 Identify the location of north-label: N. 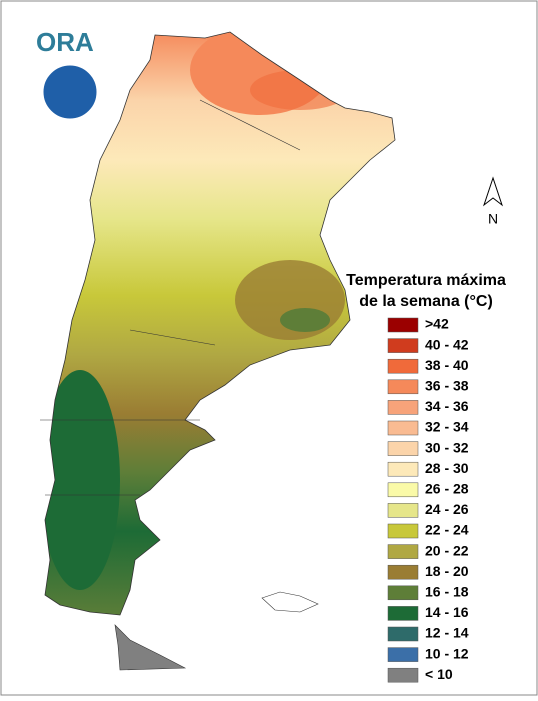
(493, 219).